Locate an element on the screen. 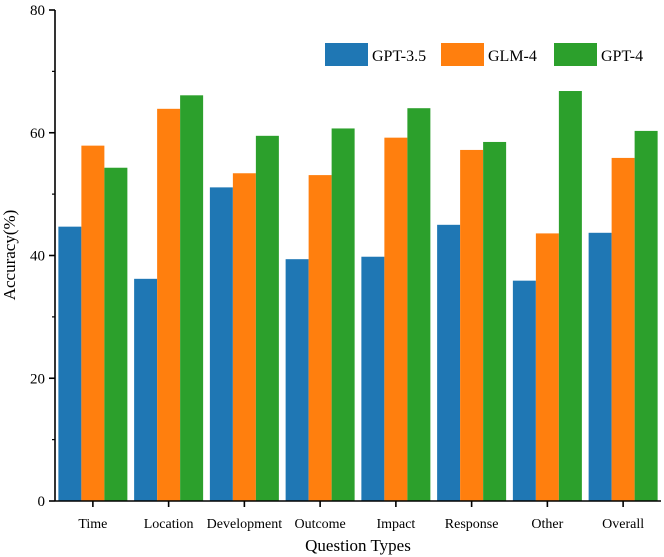 This screenshot has height=557, width=664. bar-glm-4-location is located at coordinates (169, 304).